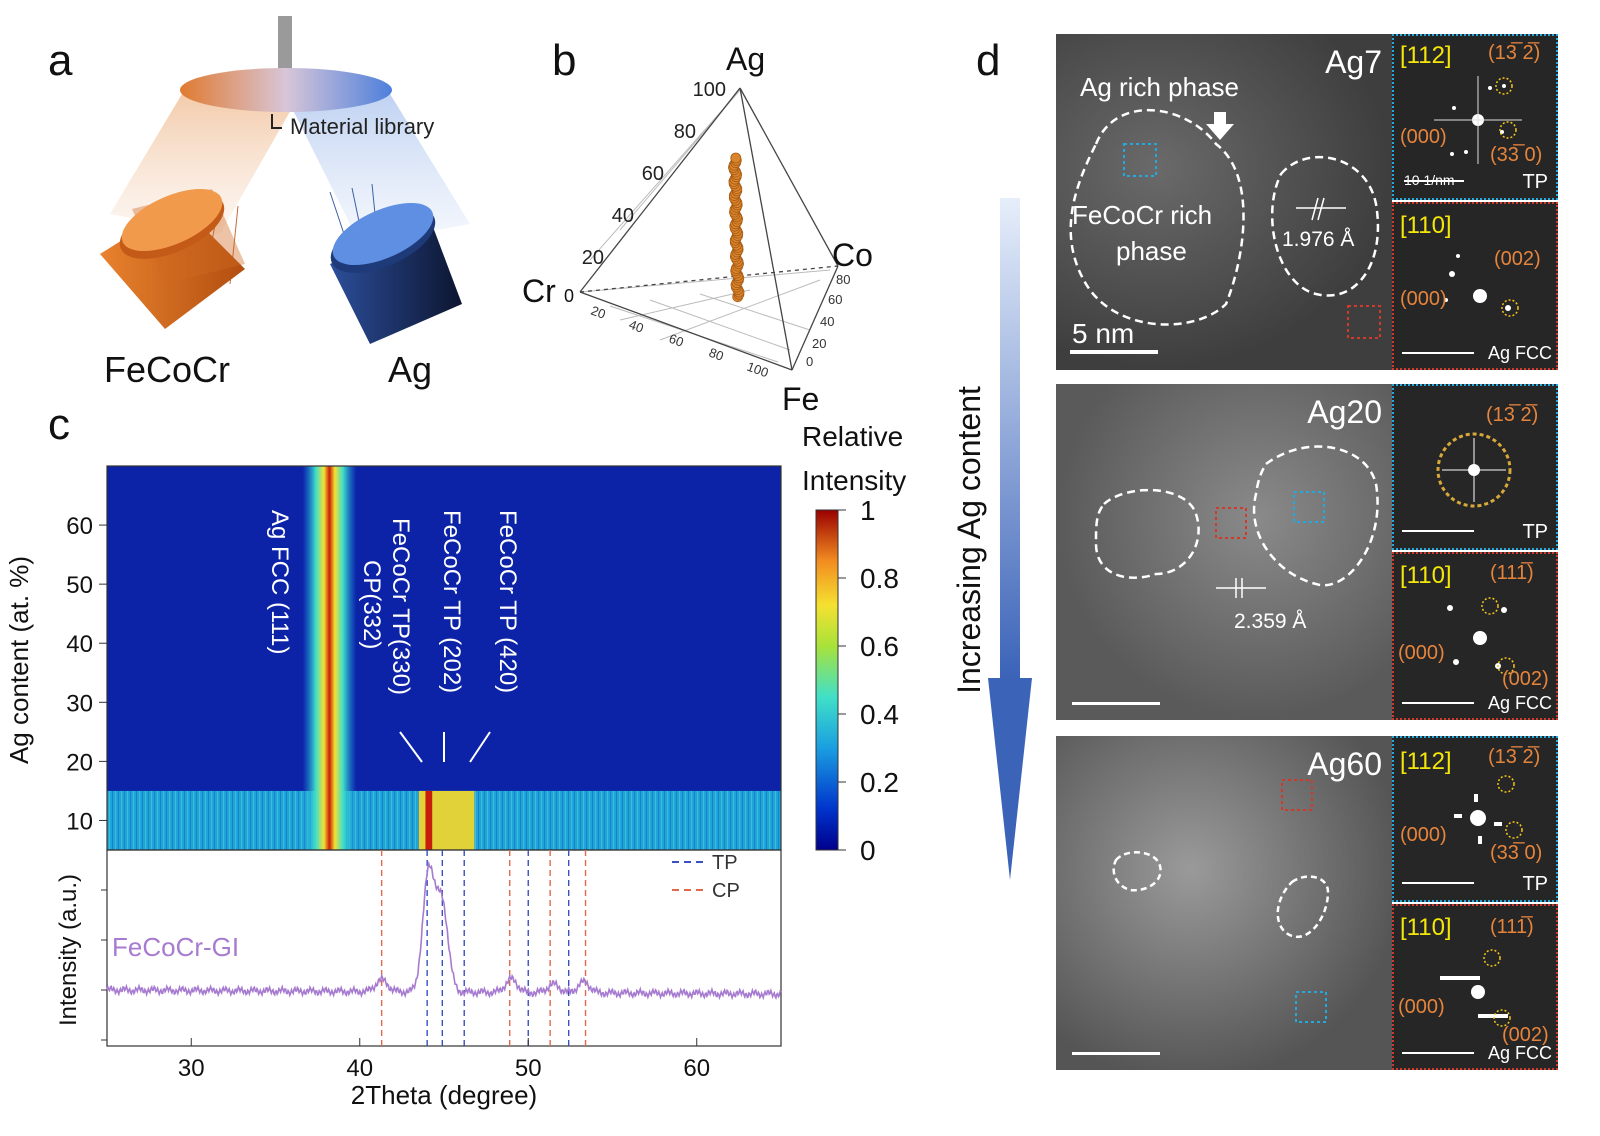  I want to click on cr-tick: 60, so click(676, 340).